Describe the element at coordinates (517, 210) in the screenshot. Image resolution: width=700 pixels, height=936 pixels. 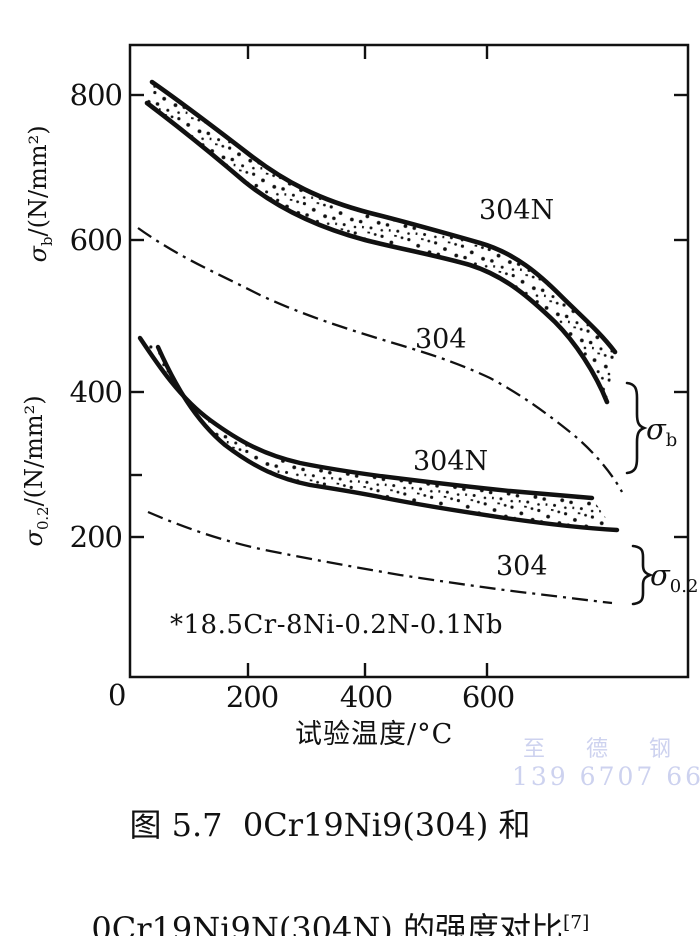
I see `curve-label-sb-304n: 304N` at that location.